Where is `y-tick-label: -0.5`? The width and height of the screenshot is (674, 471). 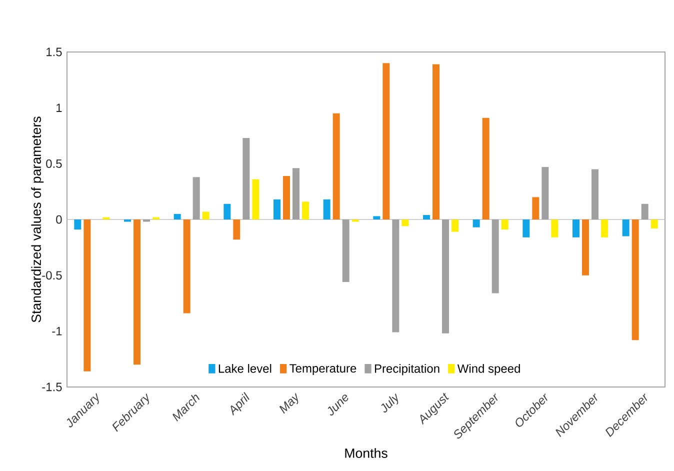
y-tick-label: -0.5 is located at coordinates (52, 275).